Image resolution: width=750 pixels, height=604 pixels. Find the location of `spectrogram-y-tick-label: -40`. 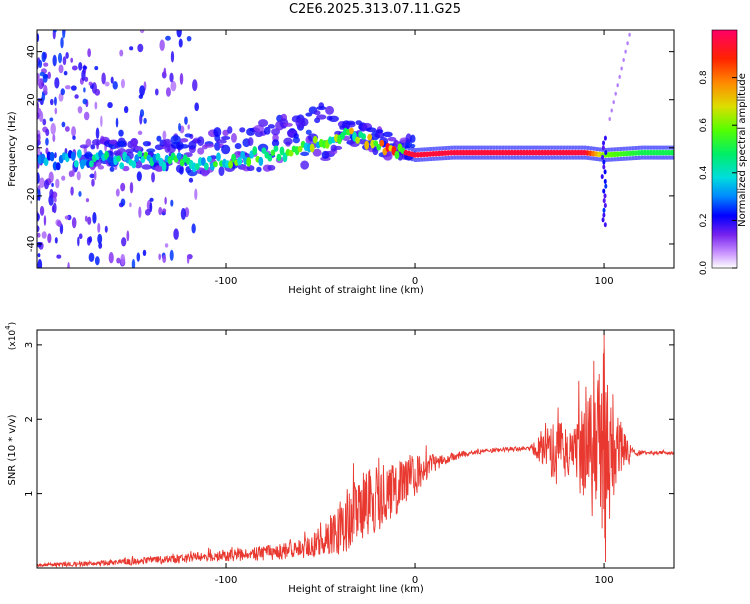

spectrogram-y-tick-label: -40 is located at coordinates (31, 244).